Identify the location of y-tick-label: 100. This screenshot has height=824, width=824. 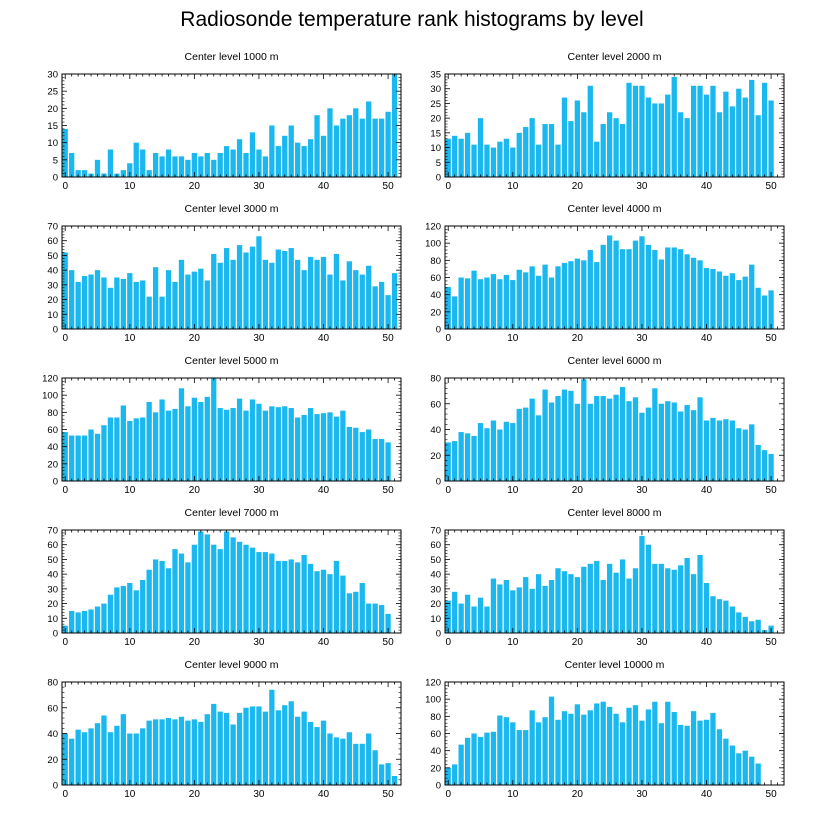
(50, 396).